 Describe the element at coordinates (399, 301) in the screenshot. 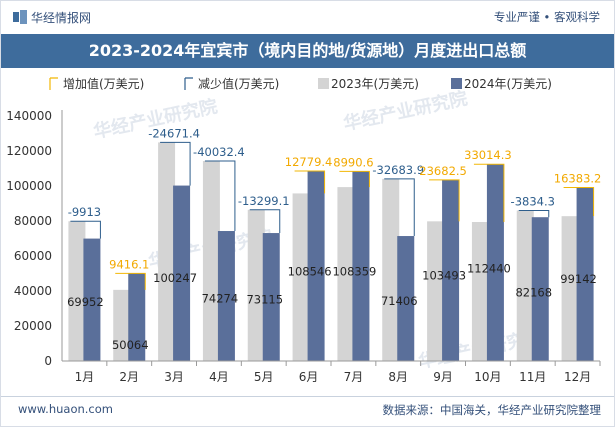

I see `value-label-2024: 71406` at that location.